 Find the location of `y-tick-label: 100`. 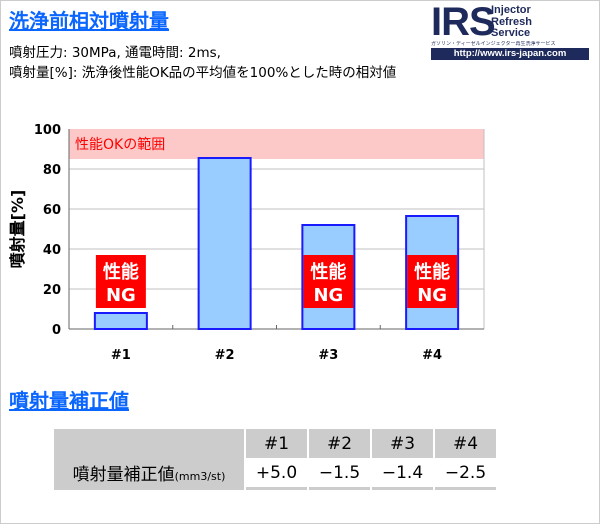

y-tick-label: 100 is located at coordinates (47, 130).